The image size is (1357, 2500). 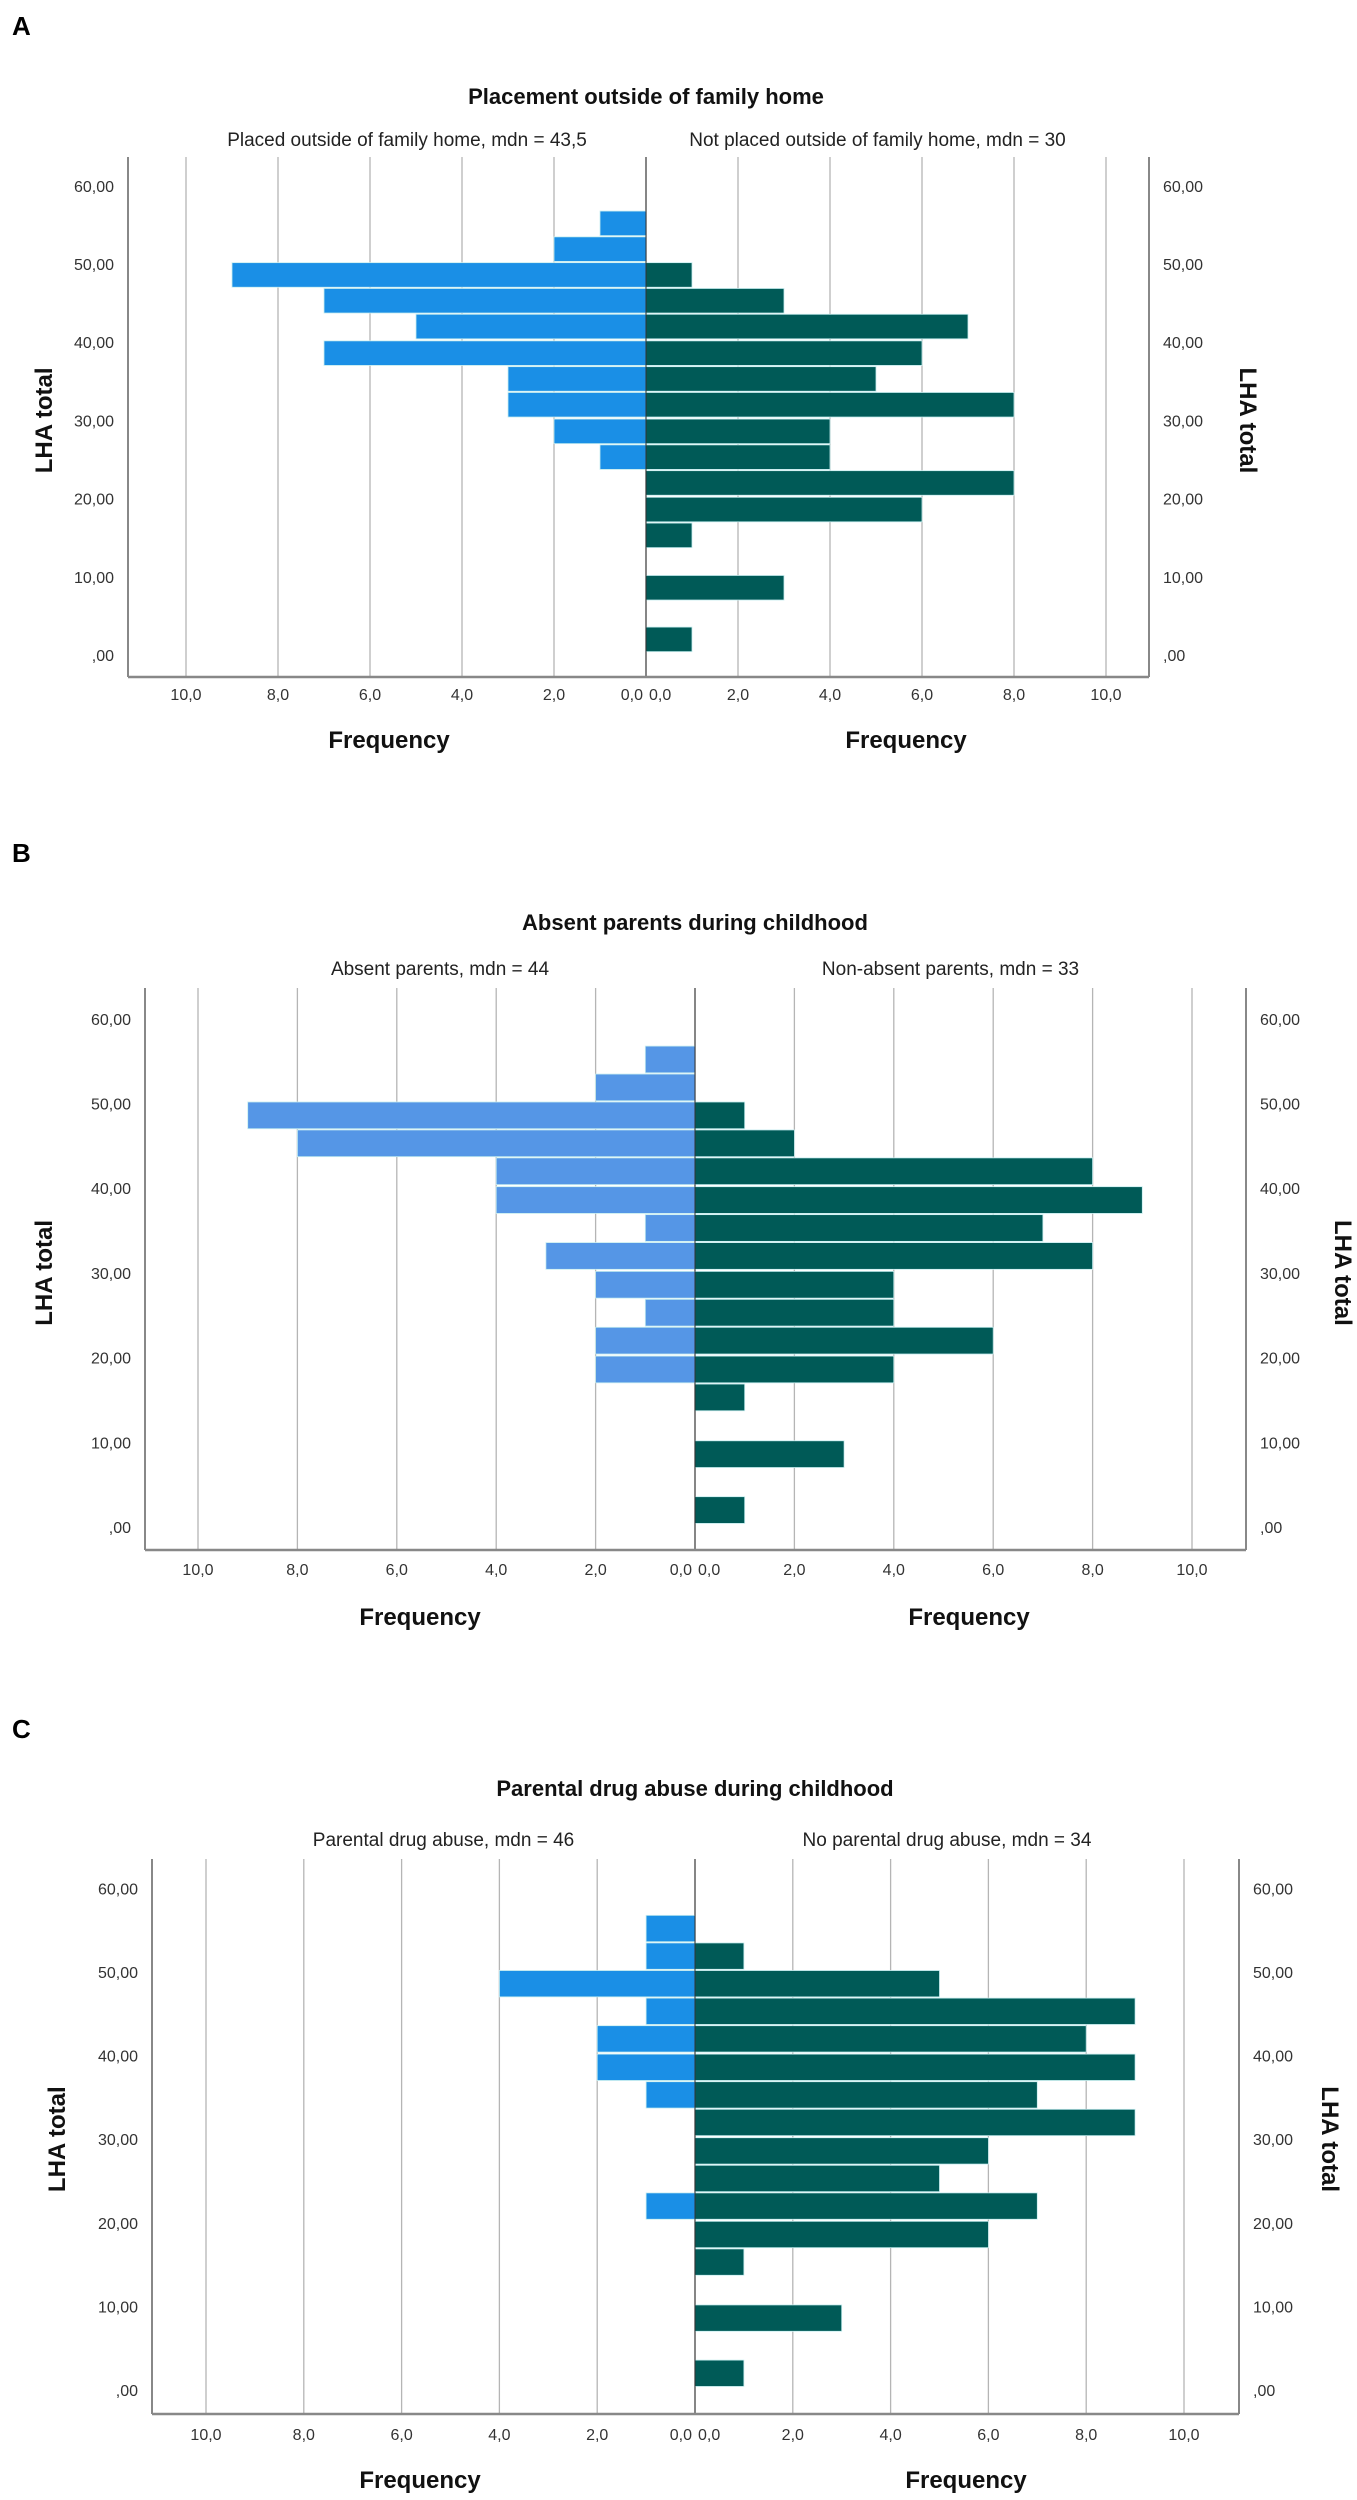 I want to click on right-series-label: Non-absent parents, mdn = 33, so click(x=950, y=969).